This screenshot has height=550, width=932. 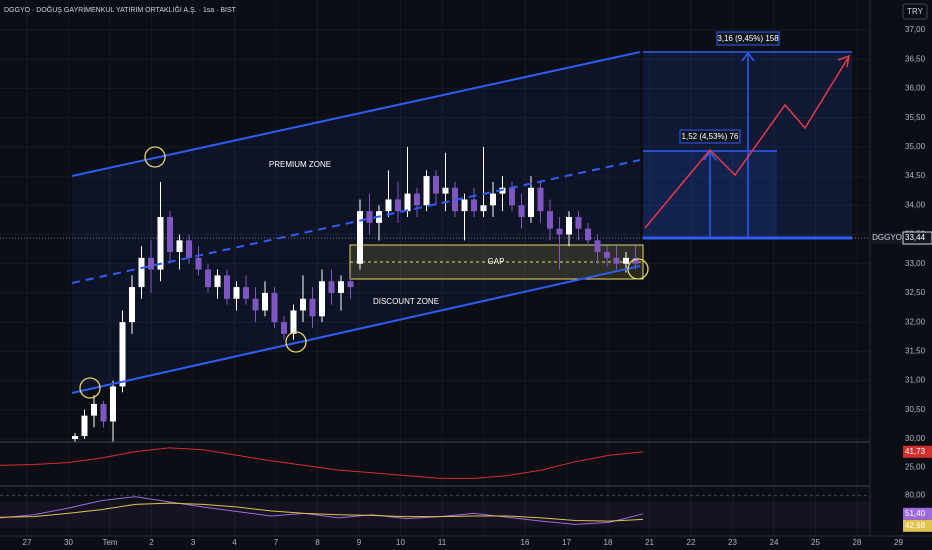 I want to click on currency-box, so click(x=915, y=11).